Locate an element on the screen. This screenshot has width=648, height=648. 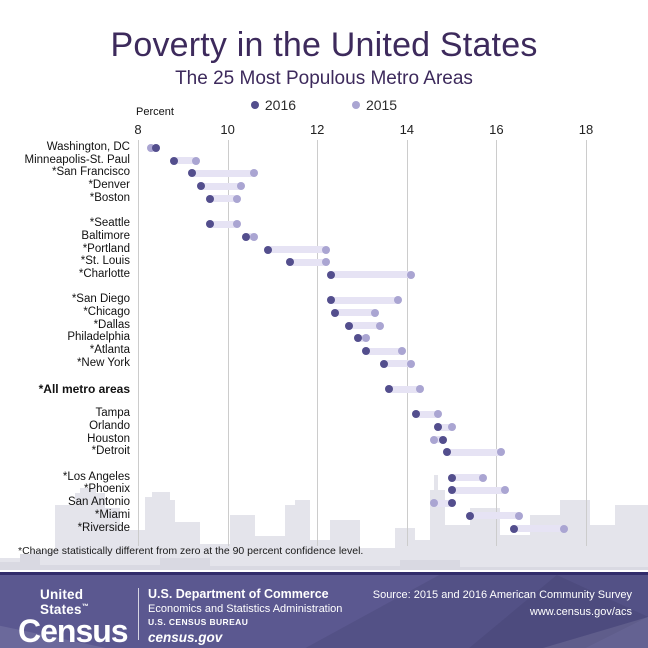
row-label: *Phoenix is located at coordinates (106, 489).